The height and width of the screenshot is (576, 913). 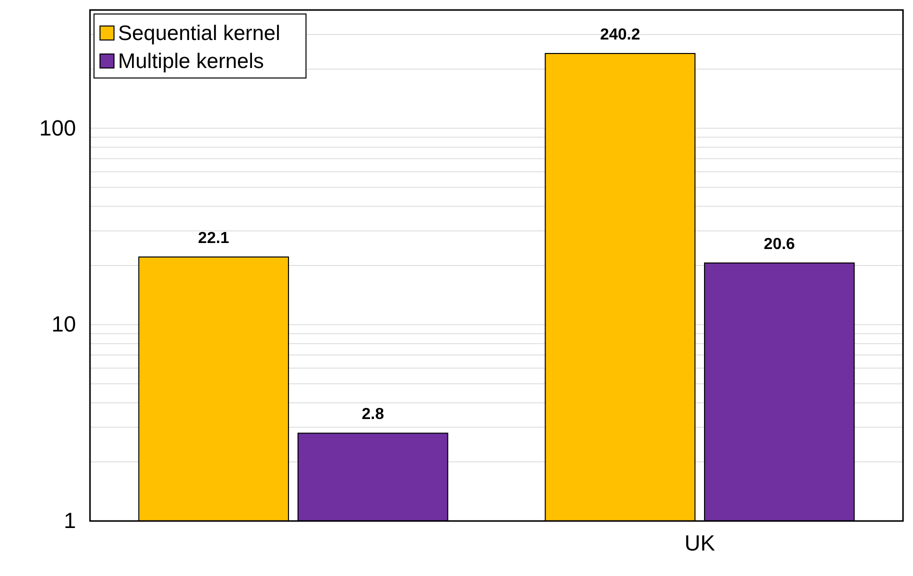 What do you see at coordinates (620, 35) in the screenshot?
I see `data-label: 240.2` at bounding box center [620, 35].